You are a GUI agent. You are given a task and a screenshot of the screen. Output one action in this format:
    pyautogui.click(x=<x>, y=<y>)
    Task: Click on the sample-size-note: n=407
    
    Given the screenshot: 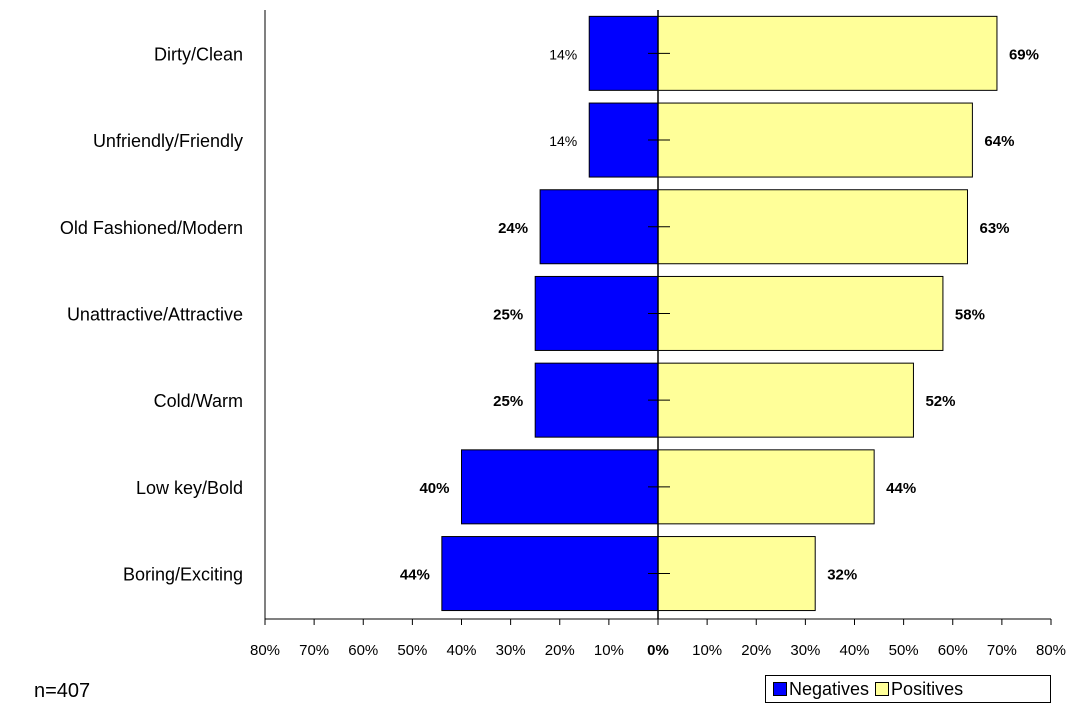 What is the action you would take?
    pyautogui.click(x=62, y=691)
    